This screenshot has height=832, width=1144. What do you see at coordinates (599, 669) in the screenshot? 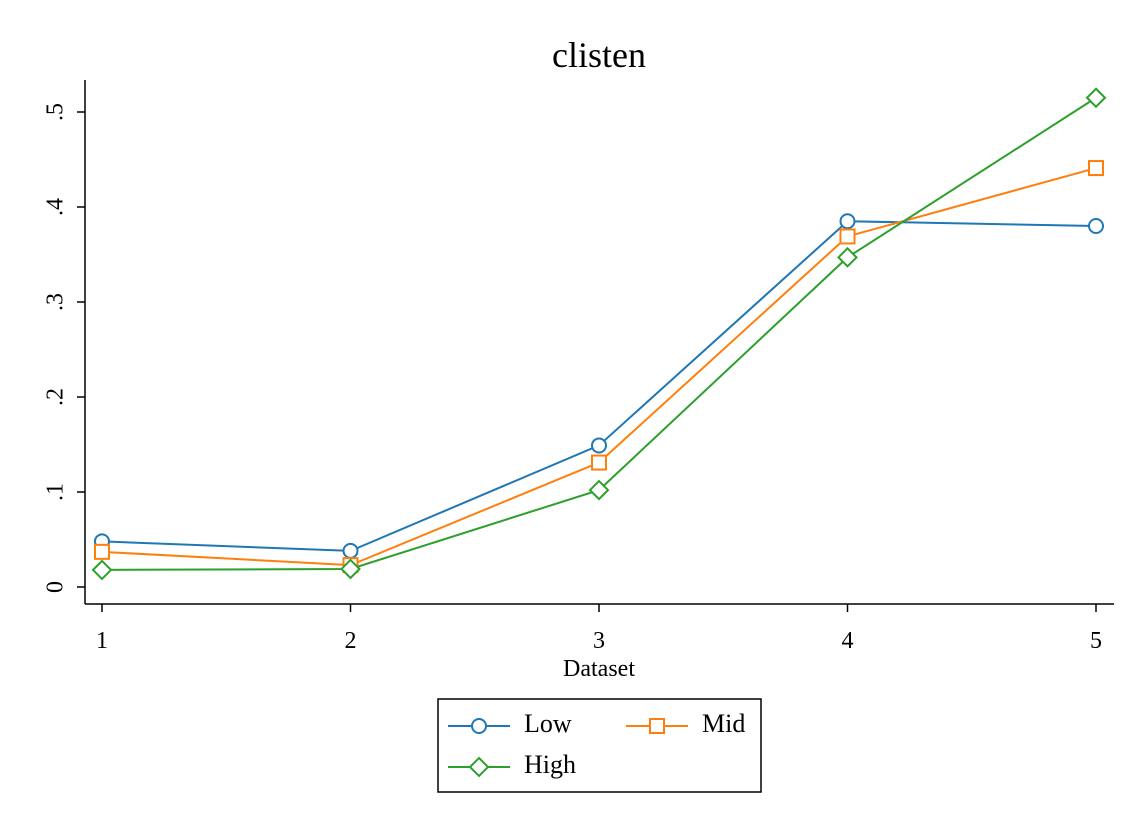
I see `x-axis-label: Dataset` at bounding box center [599, 669].